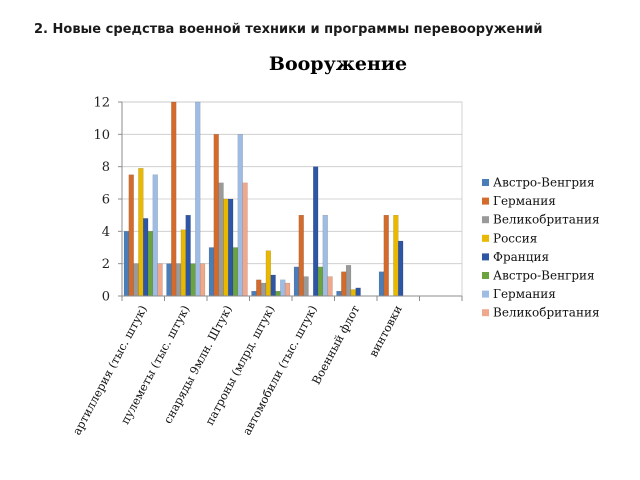 The height and width of the screenshot is (480, 640). Describe the element at coordinates (335, 345) in the screenshot. I see `x-tick-label: Военный флот` at that location.